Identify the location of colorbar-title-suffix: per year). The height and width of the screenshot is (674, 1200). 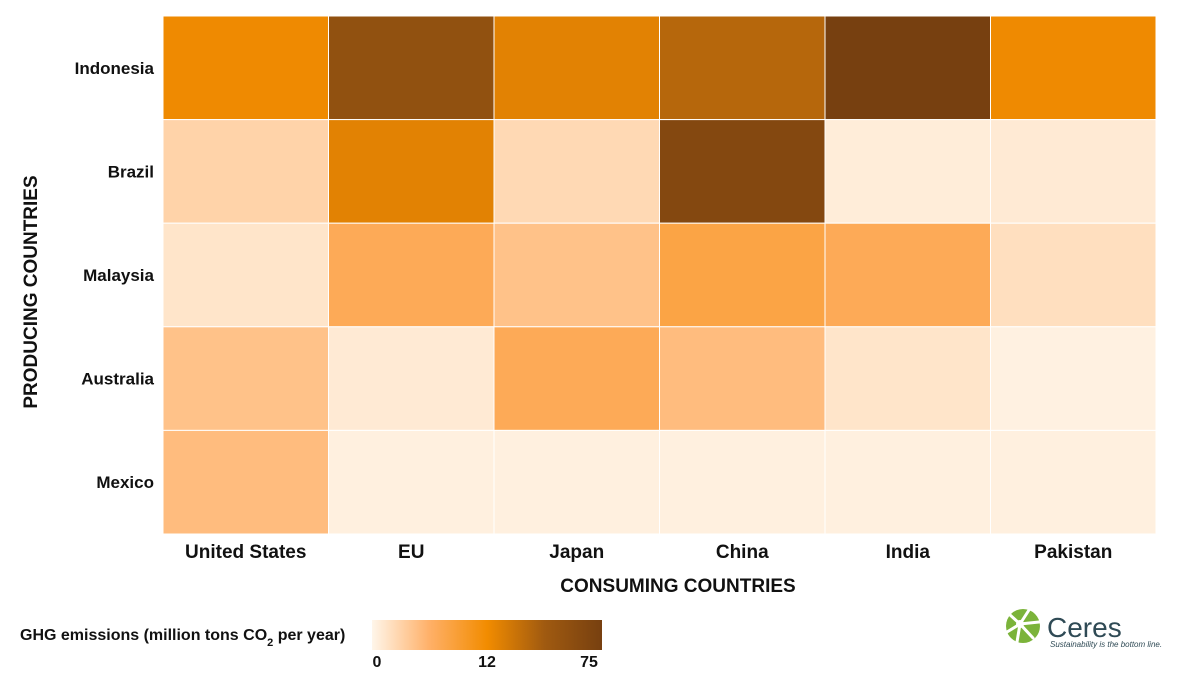
(309, 635).